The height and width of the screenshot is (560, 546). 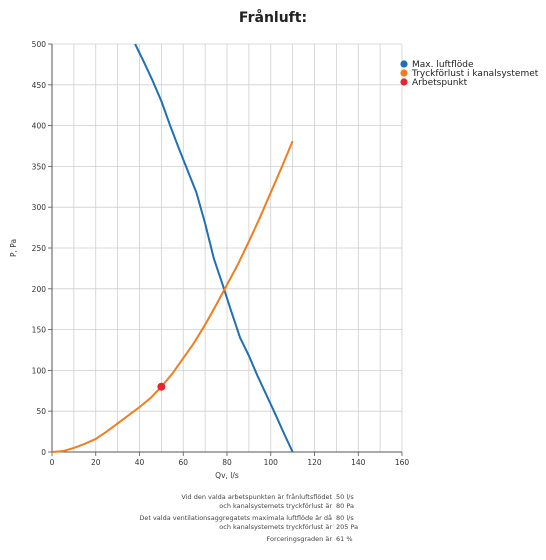 What do you see at coordinates (358, 462) in the screenshot?
I see `x-tick-label: 140` at bounding box center [358, 462].